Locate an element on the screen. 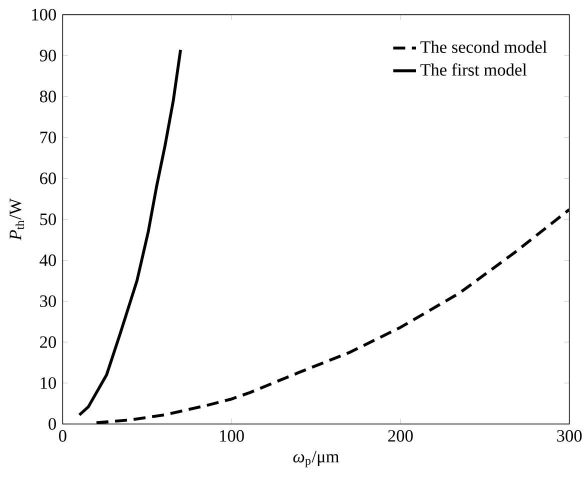 This screenshot has width=586, height=482. x-axis-title: ω$_{p}$/μm is located at coordinates (316, 459).